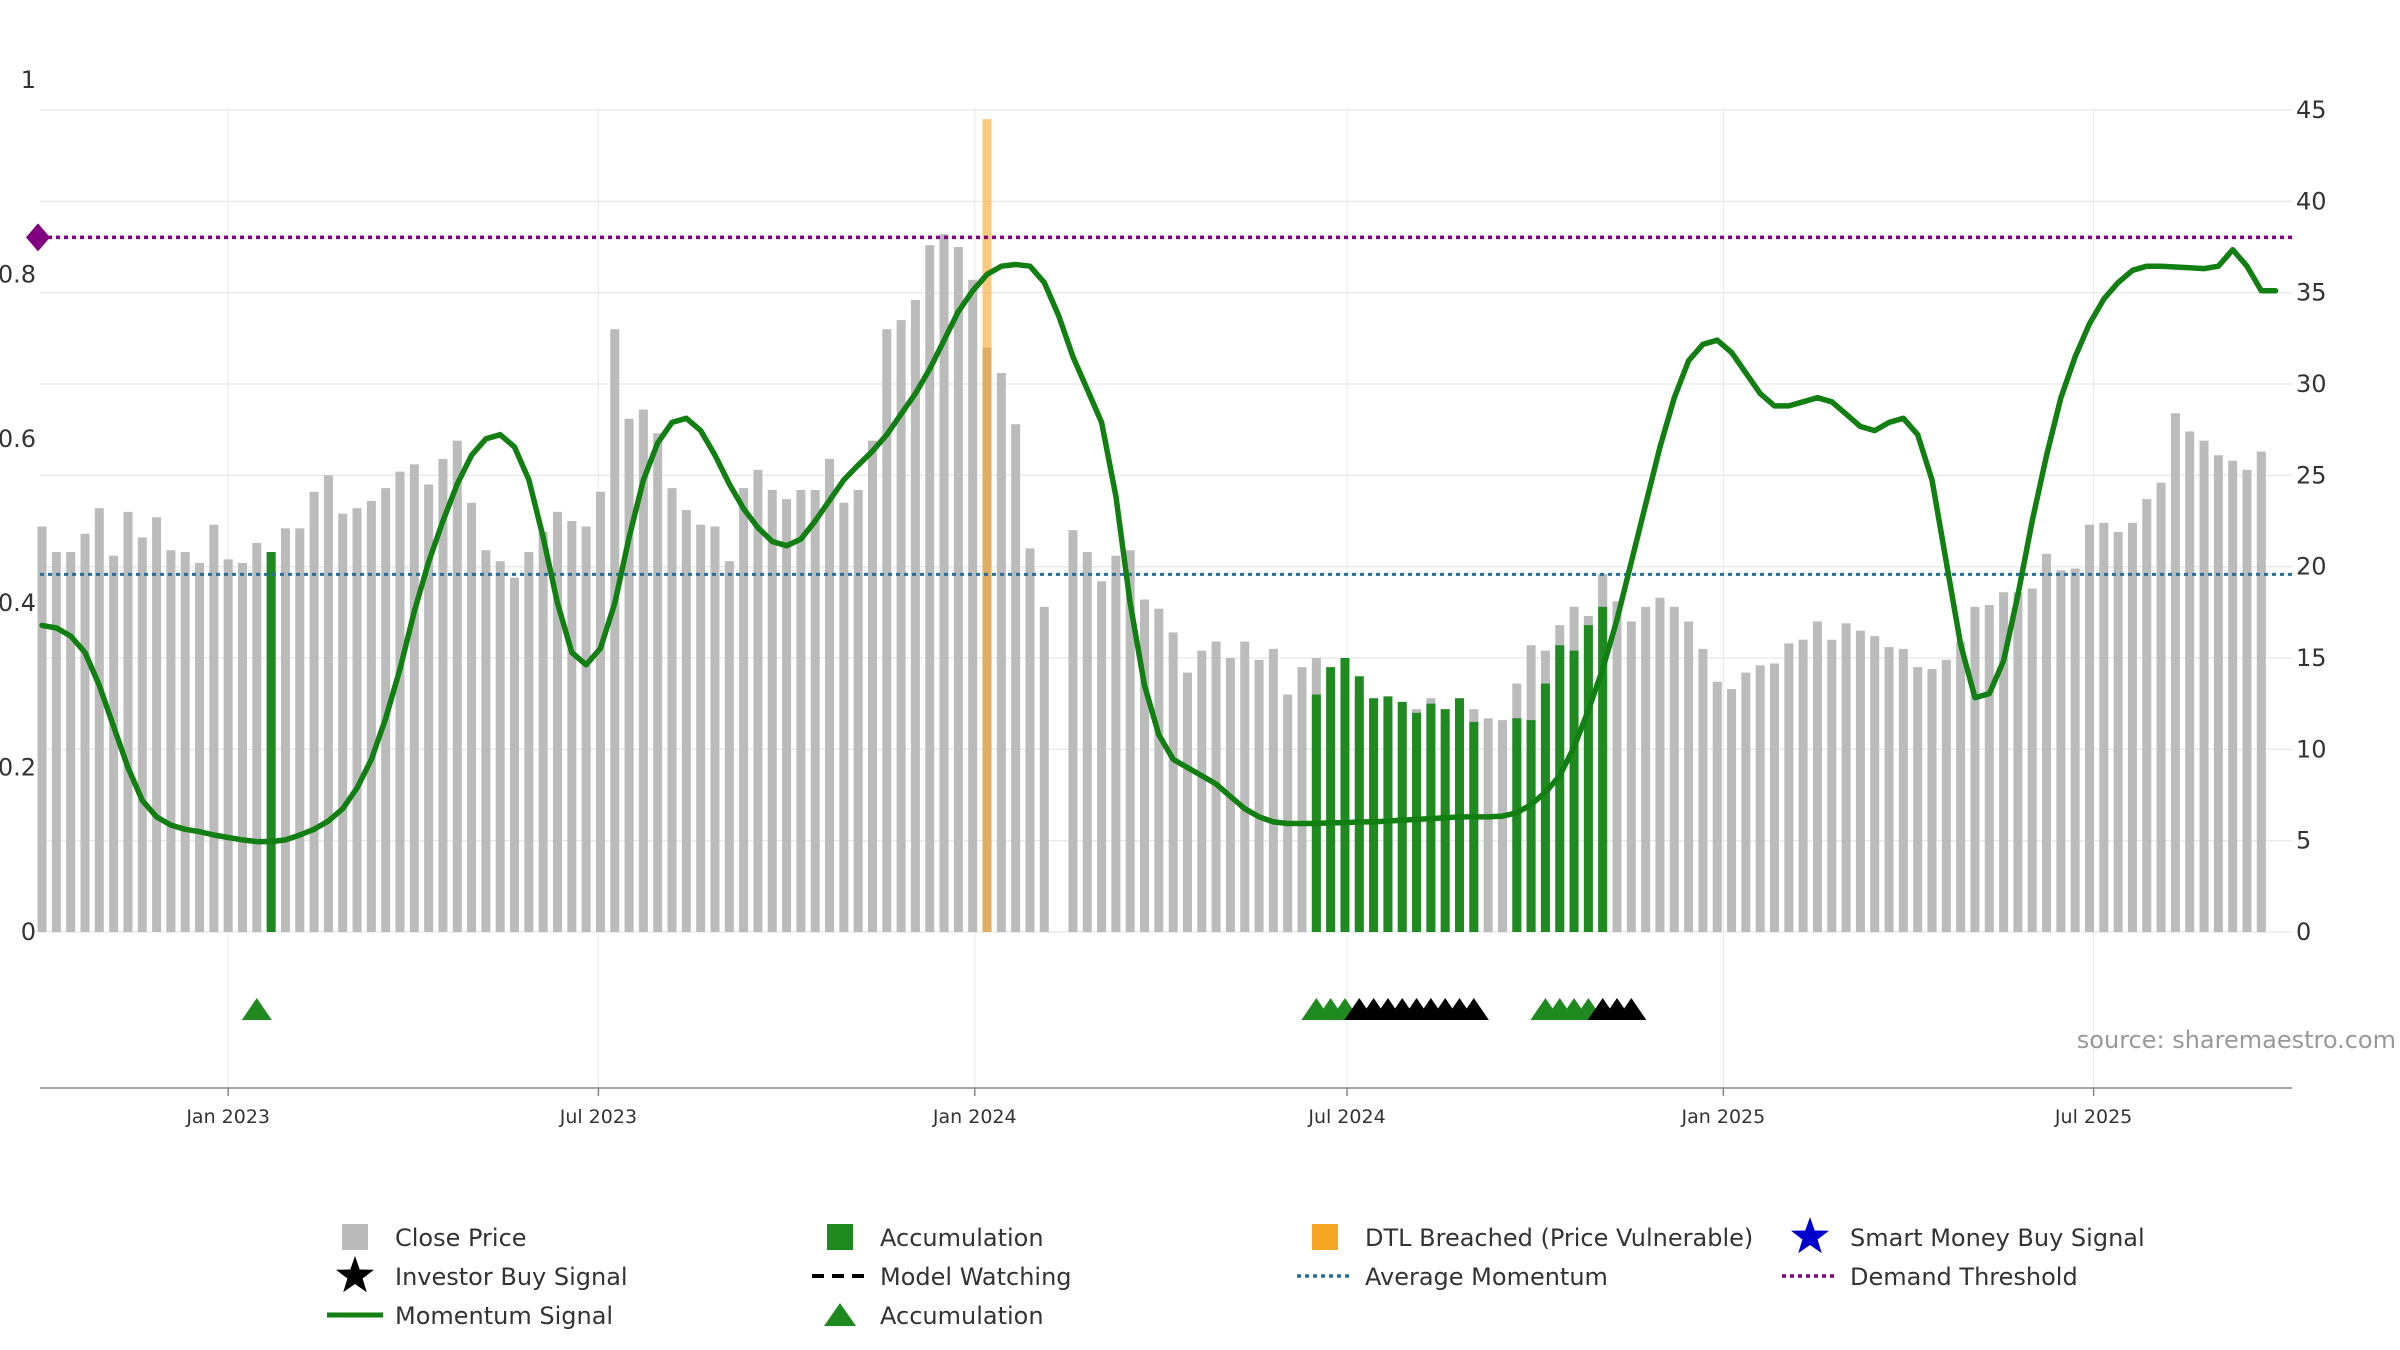  Describe the element at coordinates (2311, 658) in the screenshot. I see `right-axis-tick-label: 15` at that location.